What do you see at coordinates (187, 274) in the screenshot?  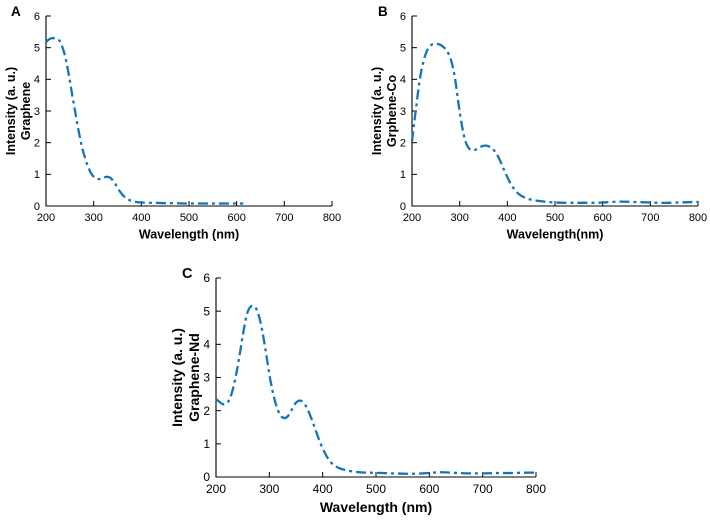 I see `panel-letter-C: C` at bounding box center [187, 274].